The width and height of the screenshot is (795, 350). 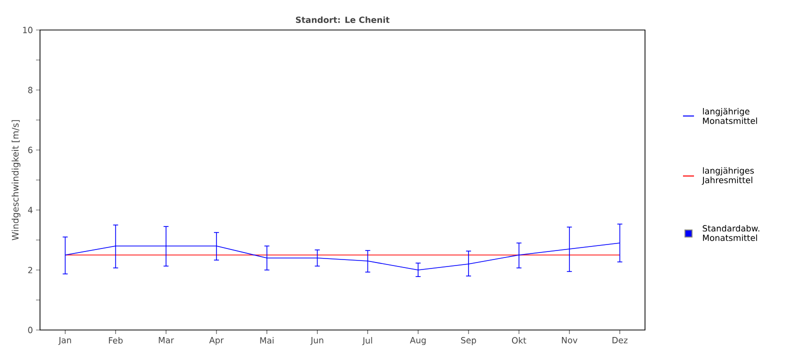 I want to click on y-tick-label: 10, so click(x=27, y=30).